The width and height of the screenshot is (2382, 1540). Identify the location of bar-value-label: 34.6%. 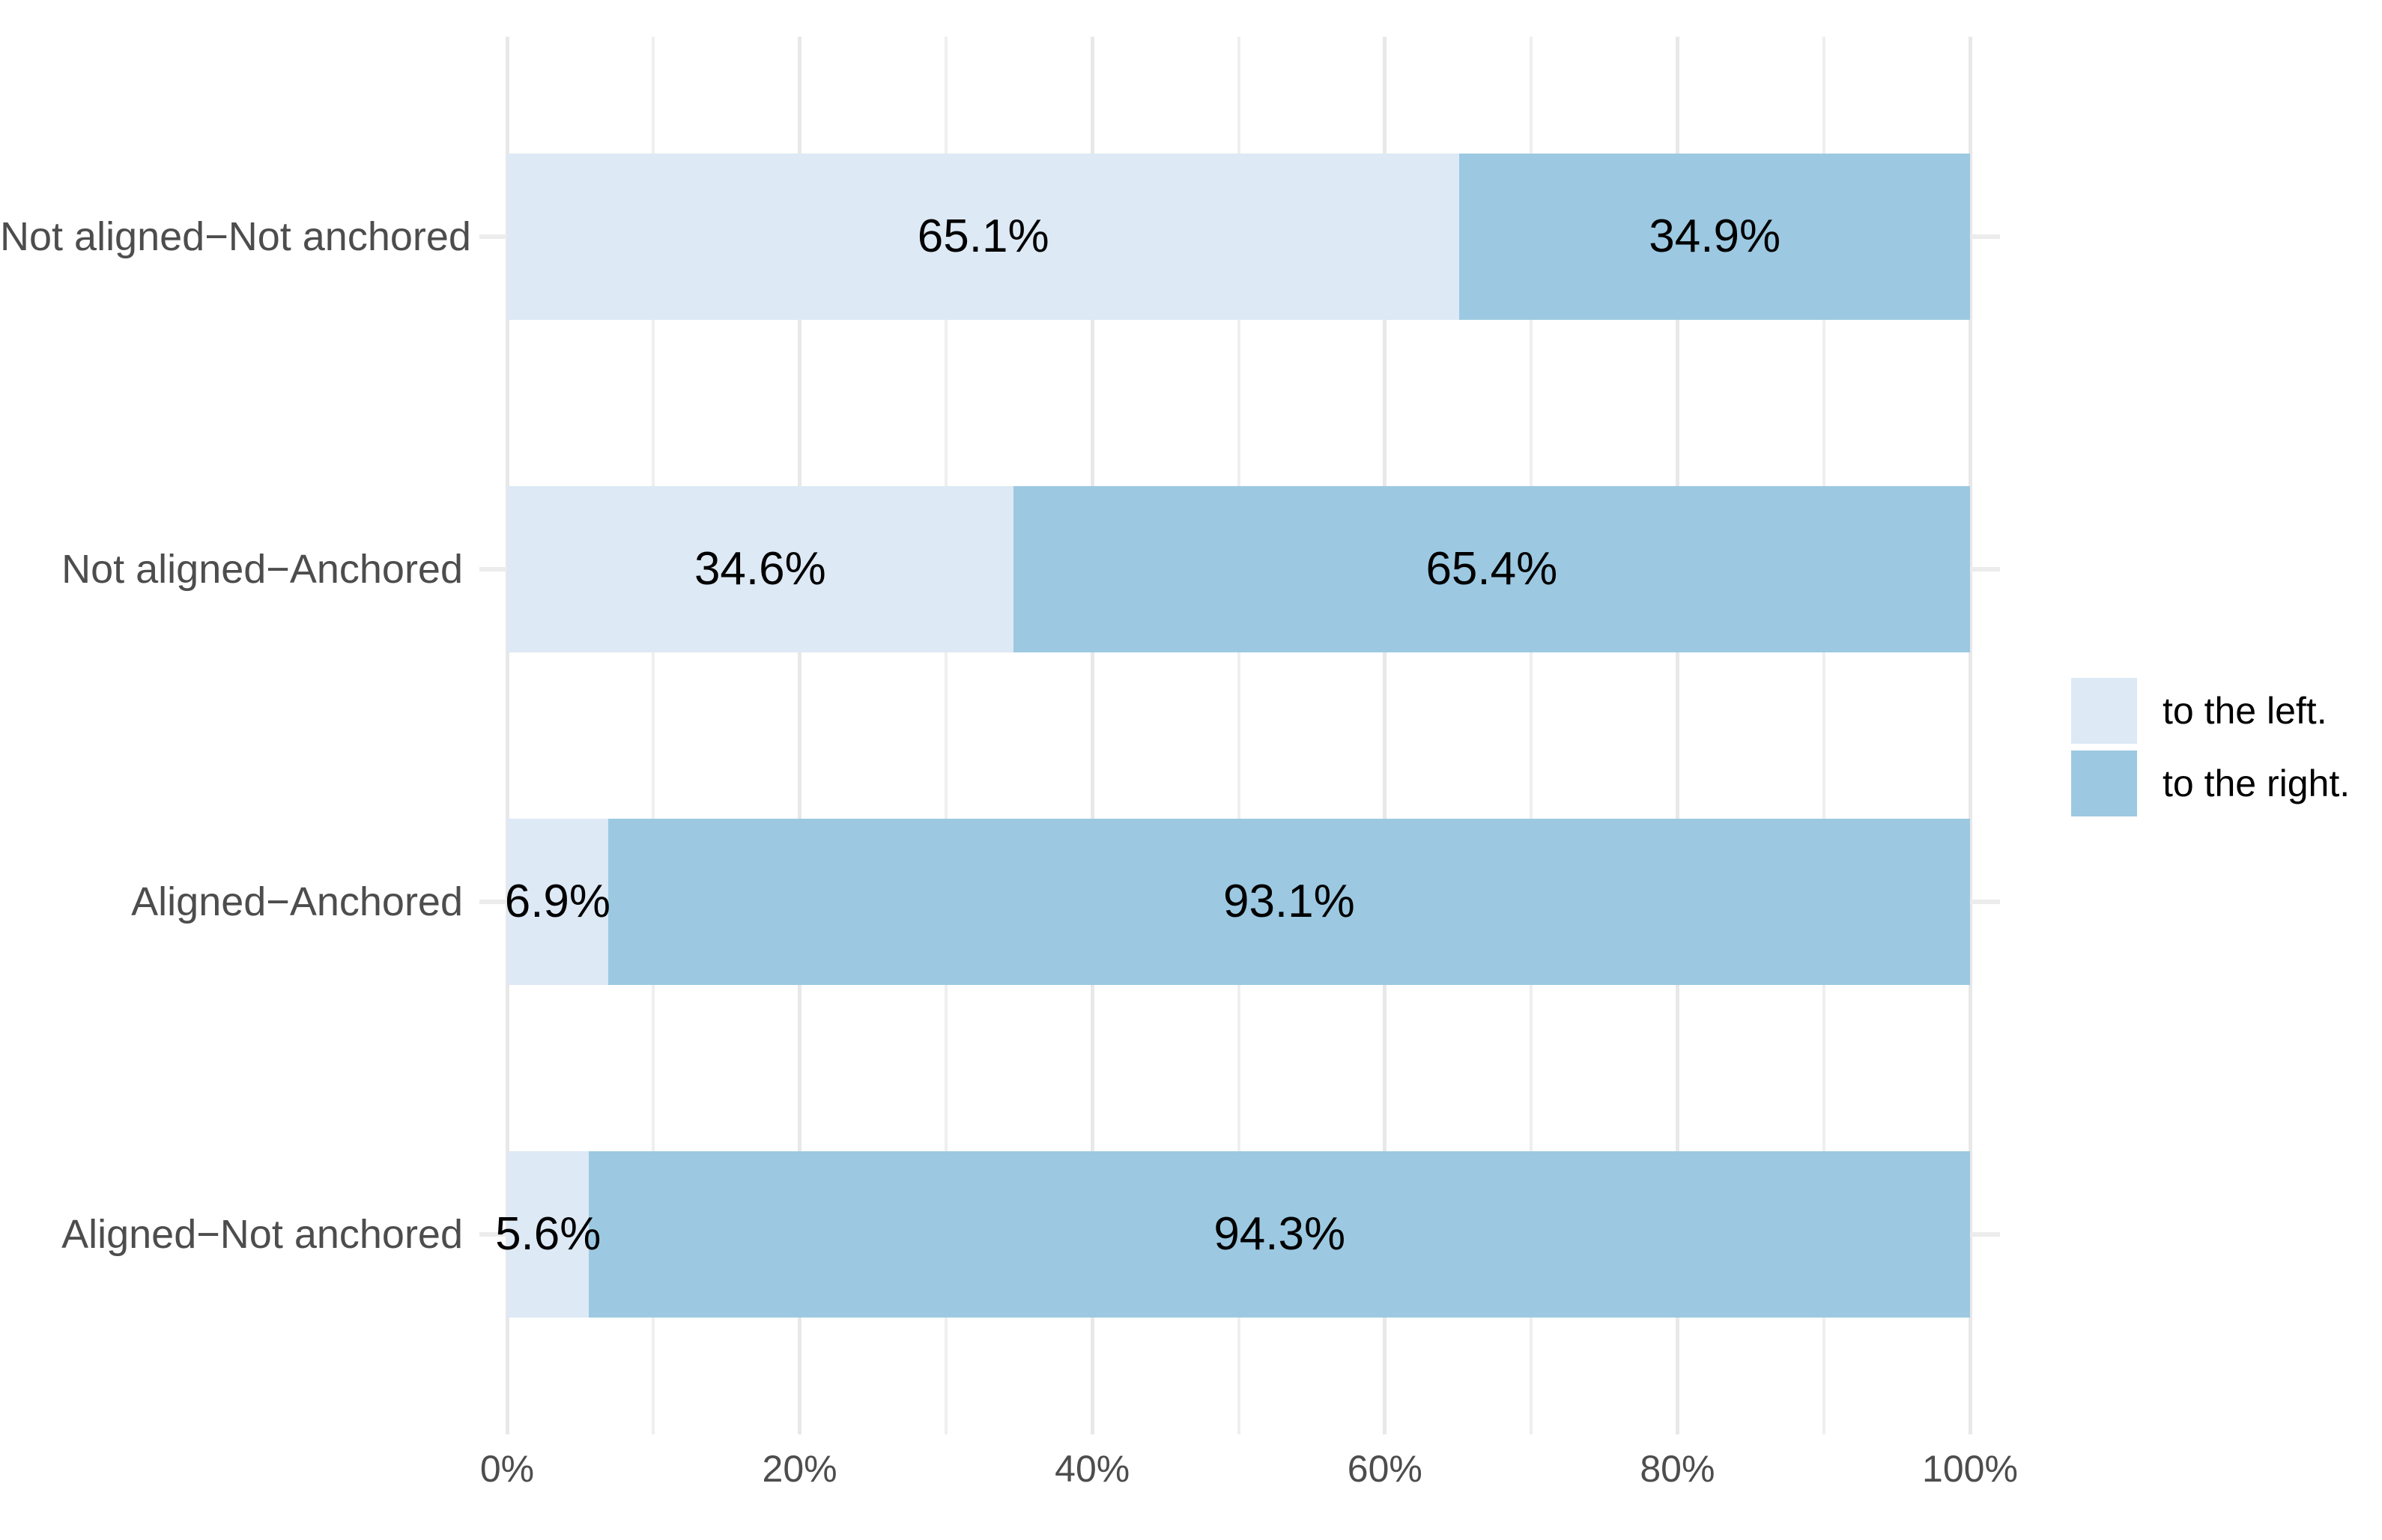
(760, 569).